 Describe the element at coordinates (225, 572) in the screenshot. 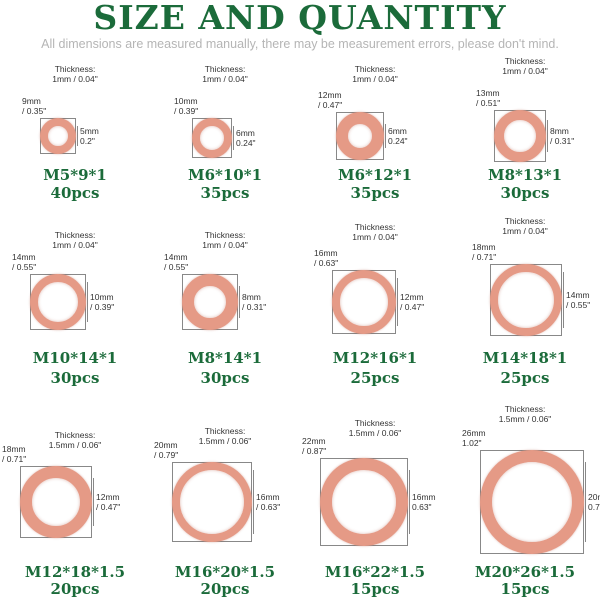

I see `washer-spec: M16*20*1.5` at that location.